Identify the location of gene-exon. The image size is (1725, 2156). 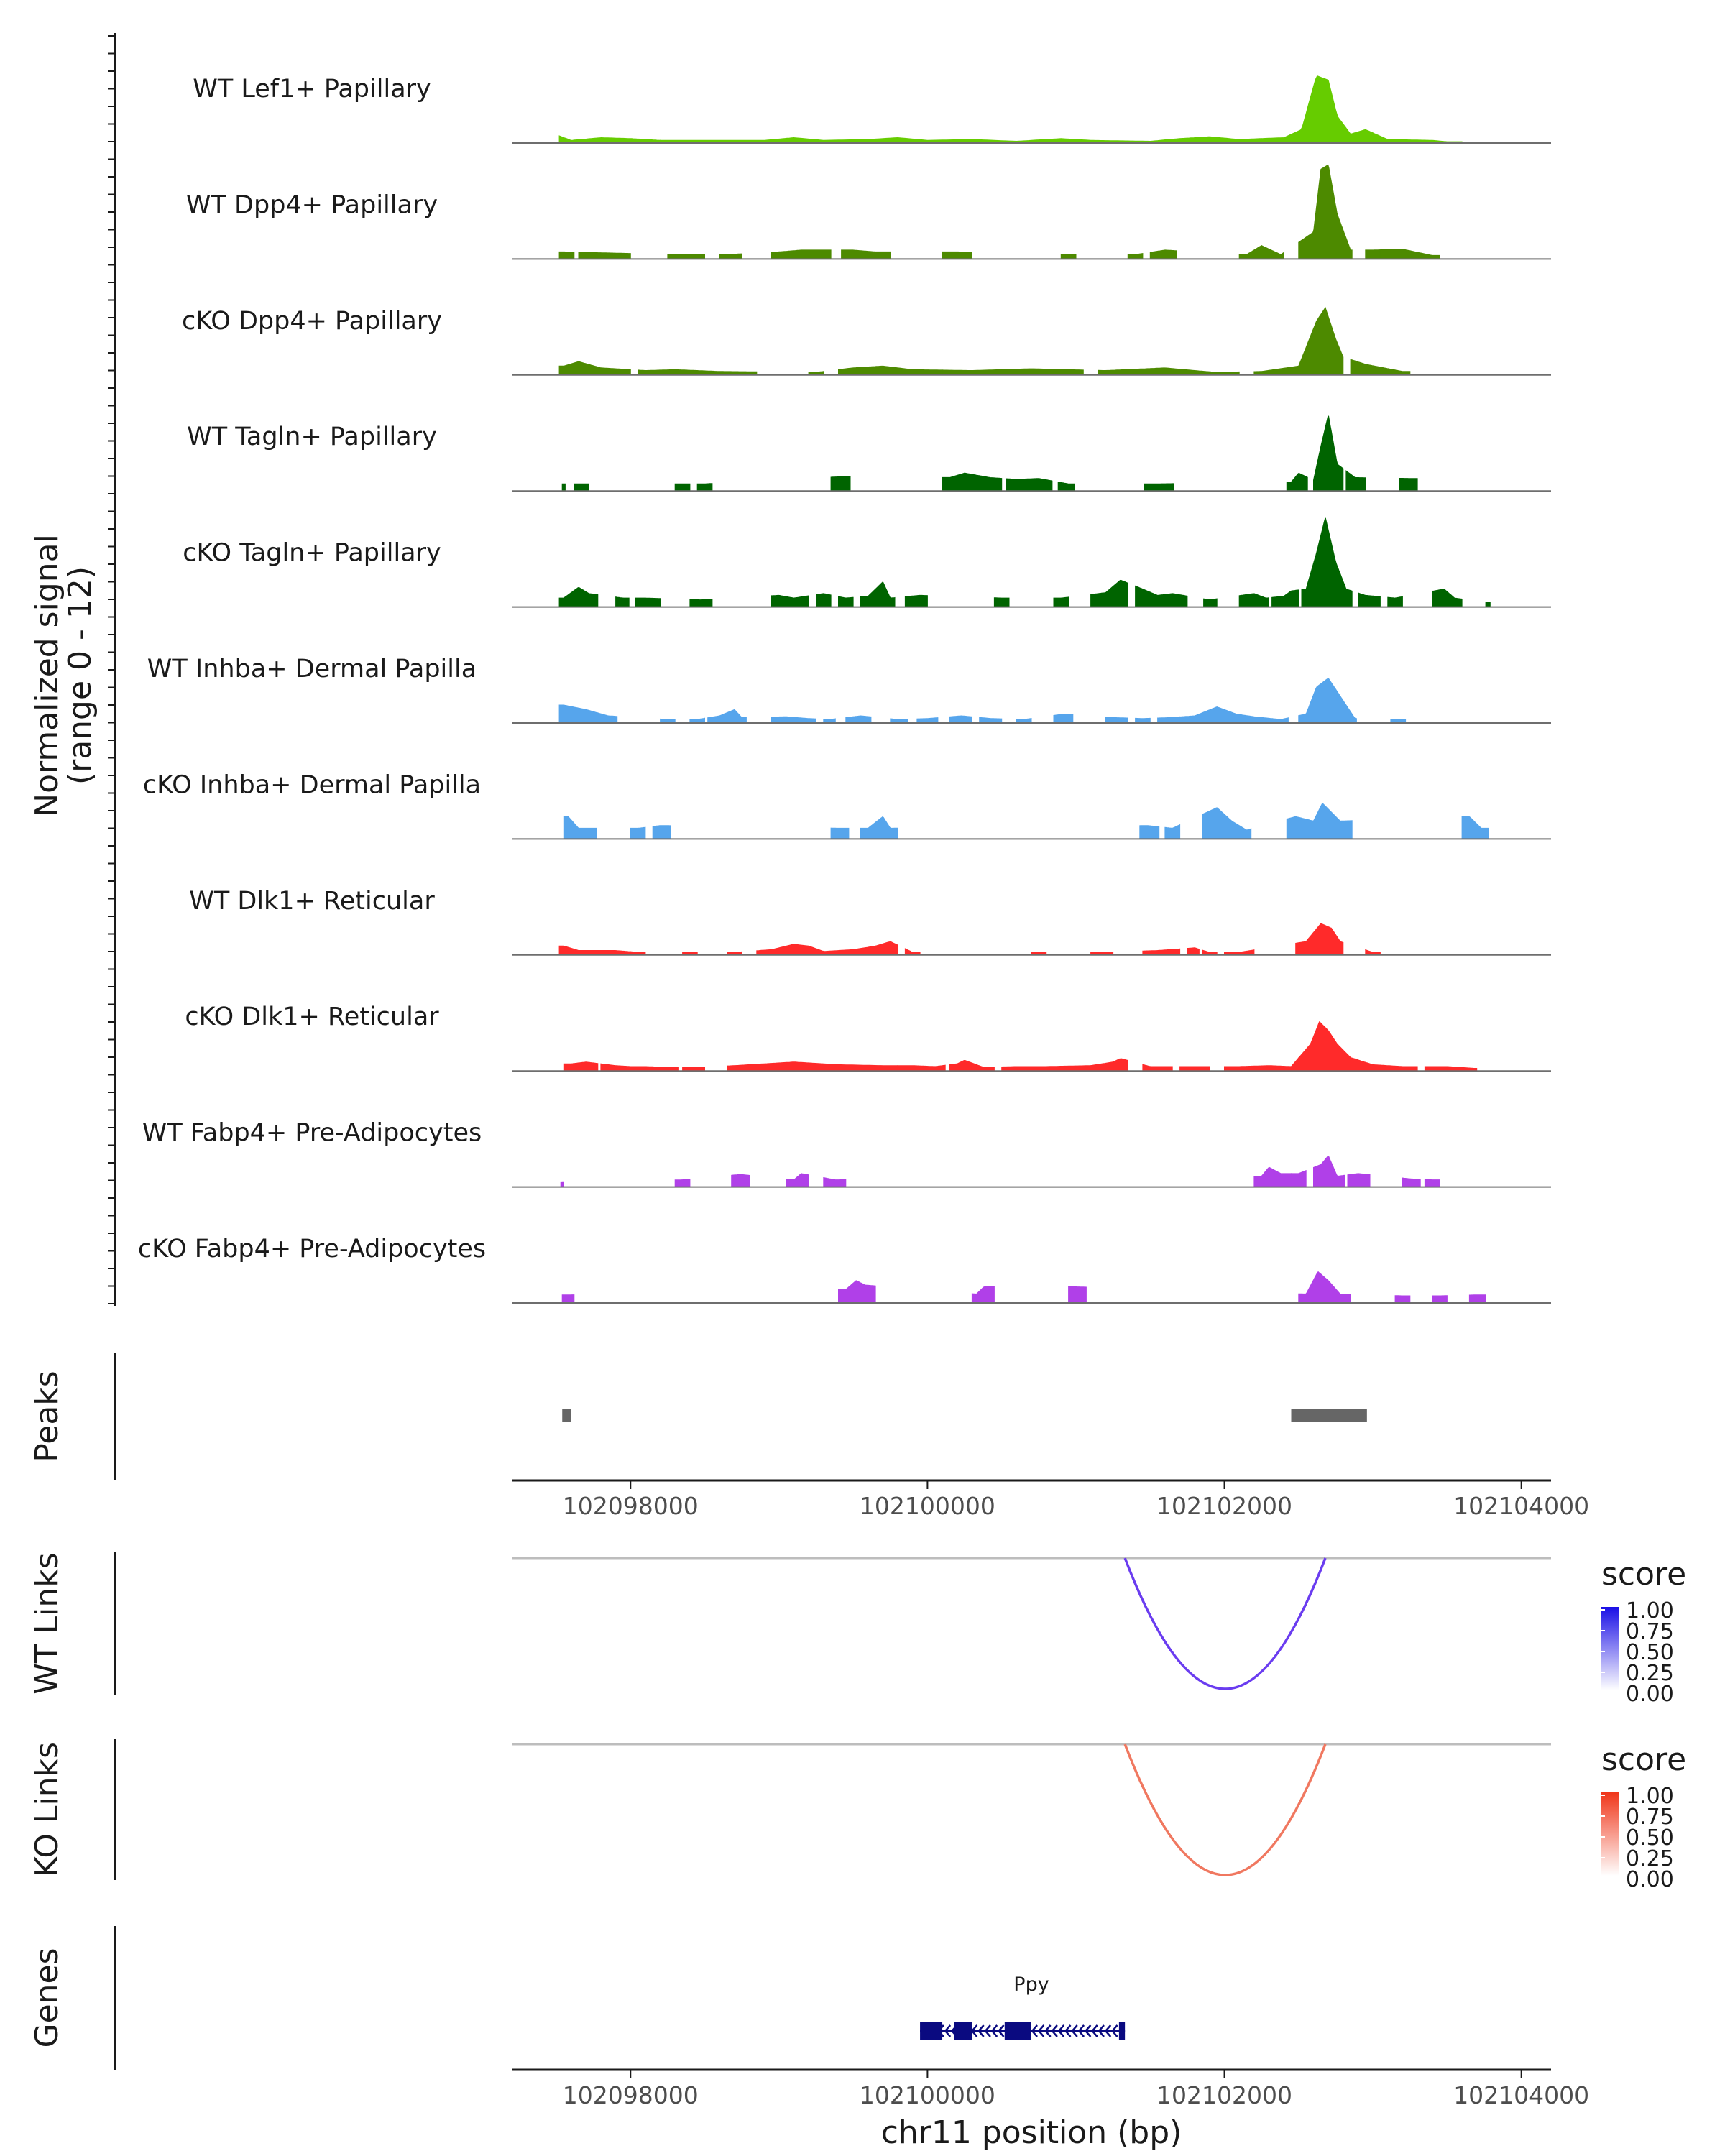
(963, 2031).